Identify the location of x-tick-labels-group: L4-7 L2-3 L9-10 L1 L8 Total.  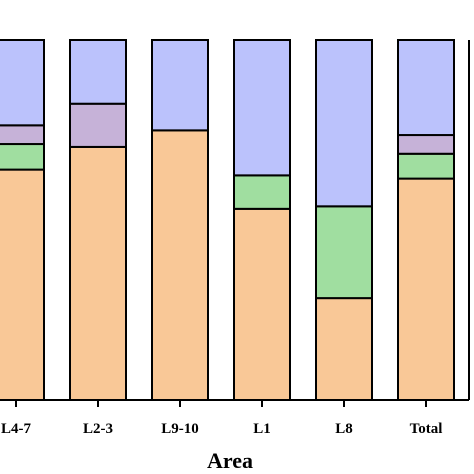
(221, 429).